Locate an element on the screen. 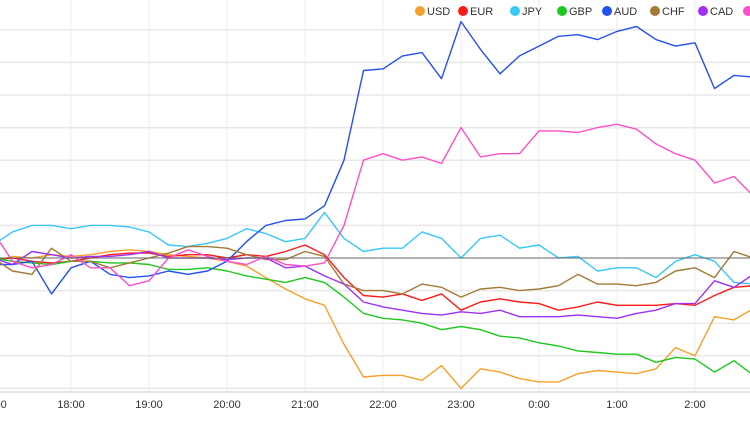  legend-label: EUR is located at coordinates (481, 12).